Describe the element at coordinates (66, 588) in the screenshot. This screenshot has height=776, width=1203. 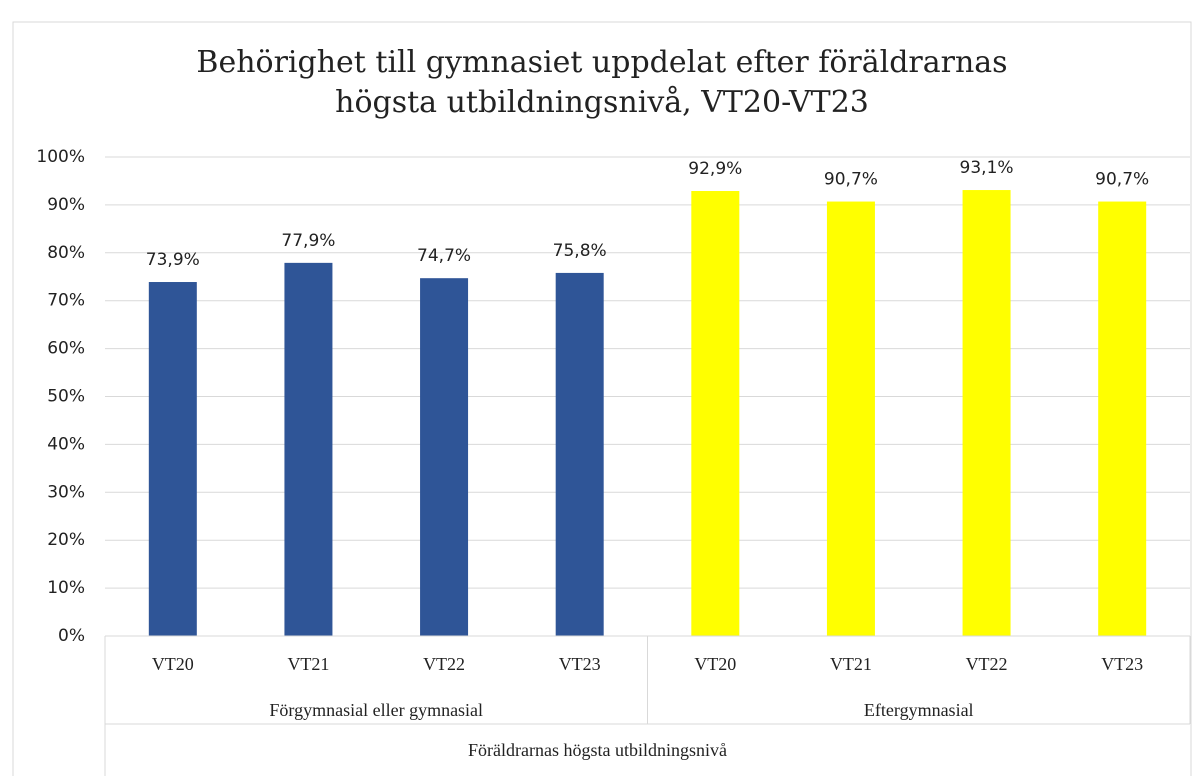
I see `y-tick-label: 10%` at that location.